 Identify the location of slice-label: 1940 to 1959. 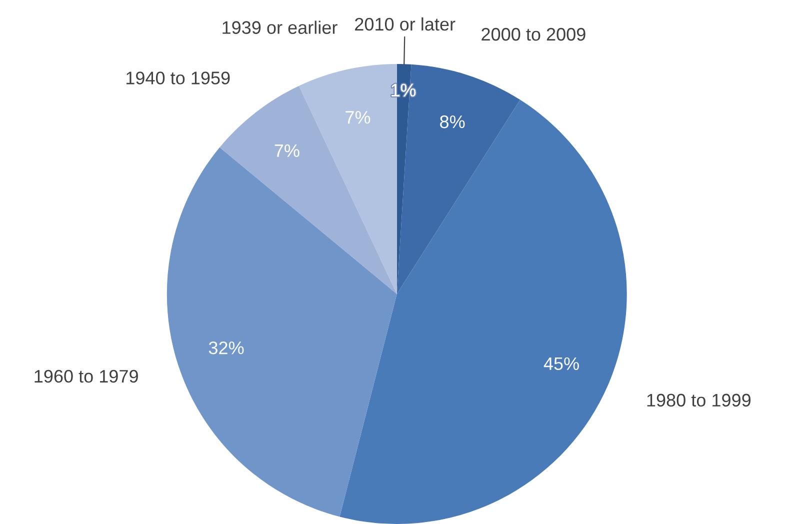
(178, 78).